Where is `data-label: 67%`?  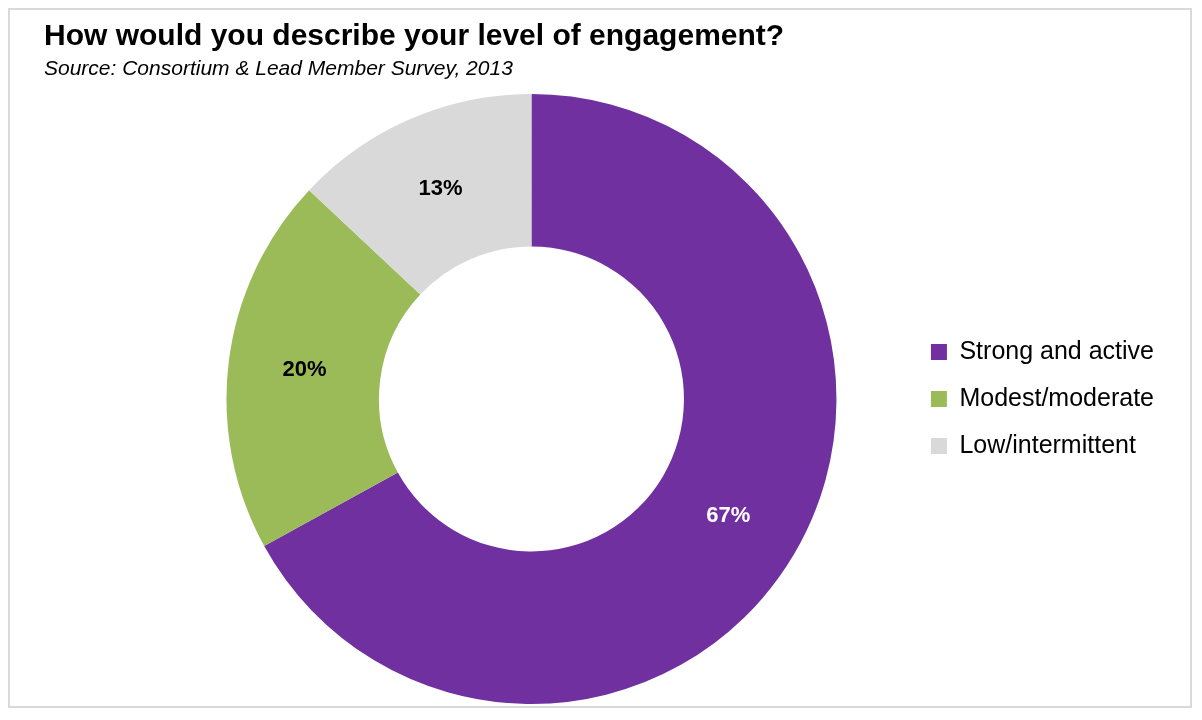
data-label: 67% is located at coordinates (728, 514).